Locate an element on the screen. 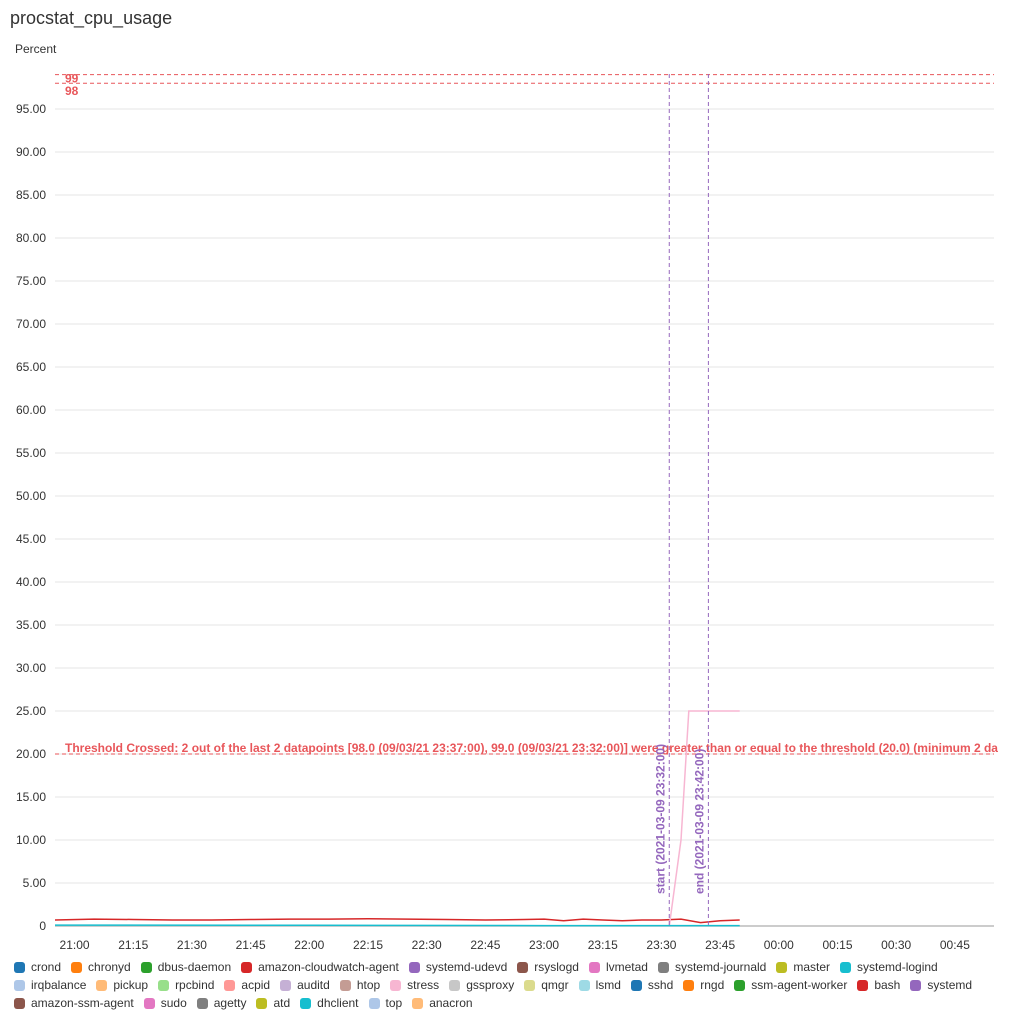 Image resolution: width=1024 pixels, height=1024 pixels. legend-label: qmgr is located at coordinates (555, 985).